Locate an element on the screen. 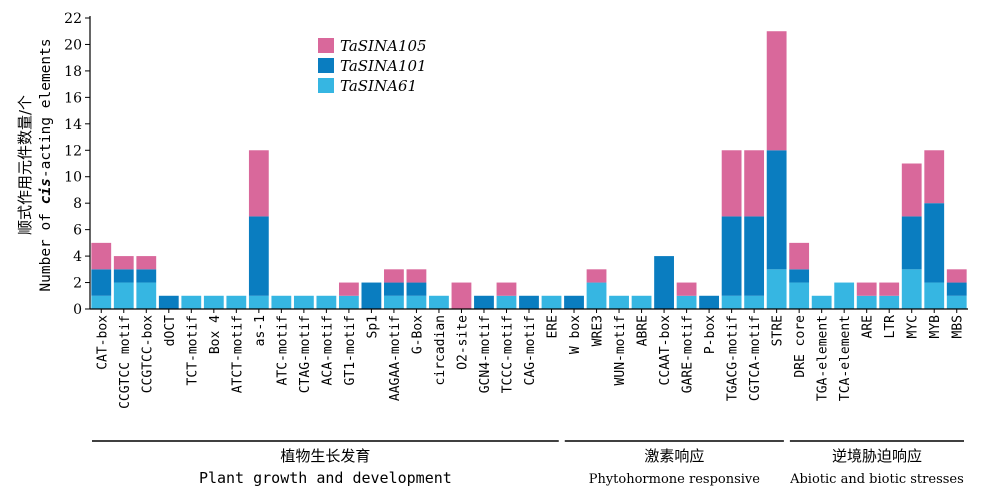 This screenshot has height=503, width=999. y-tick-label-10: 20 is located at coordinates (73, 45).